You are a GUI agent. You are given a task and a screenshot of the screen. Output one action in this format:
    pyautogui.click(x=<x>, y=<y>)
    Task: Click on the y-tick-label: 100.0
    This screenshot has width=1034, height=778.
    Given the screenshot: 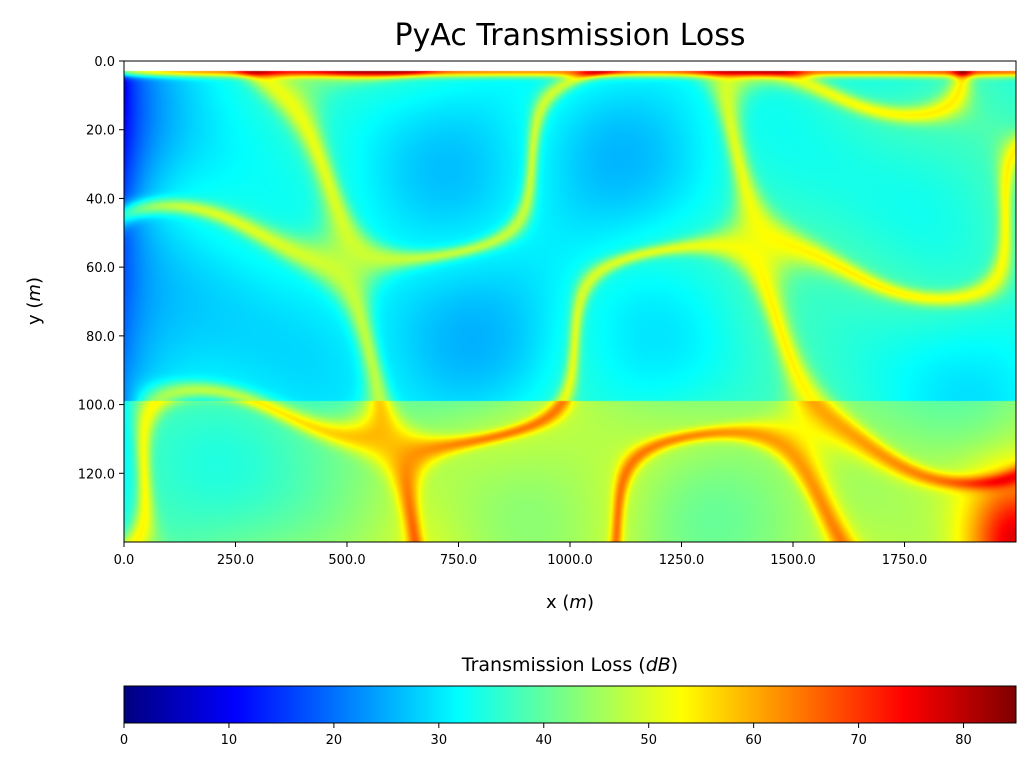 What is the action you would take?
    pyautogui.click(x=96, y=406)
    